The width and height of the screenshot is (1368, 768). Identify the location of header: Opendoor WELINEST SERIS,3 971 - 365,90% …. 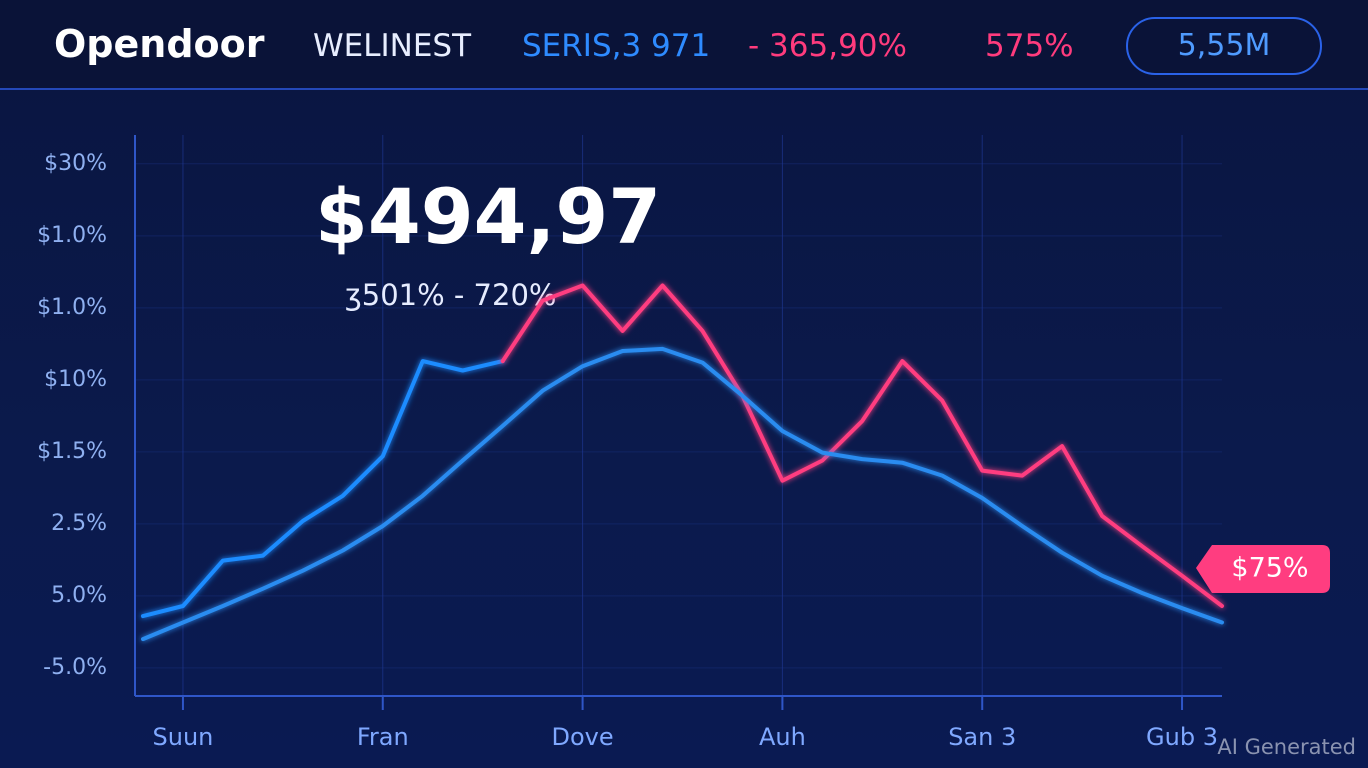
(684, 45).